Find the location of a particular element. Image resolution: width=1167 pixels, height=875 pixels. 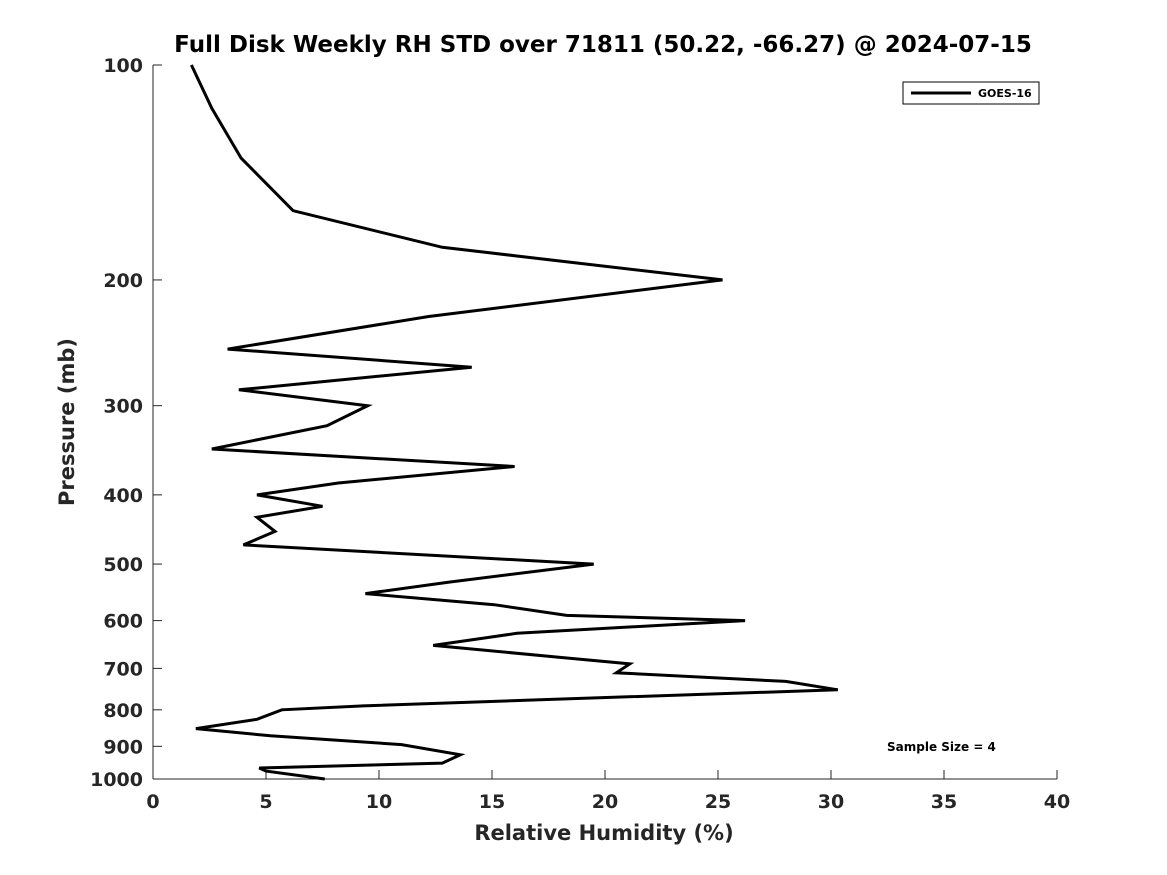

y-tick-label: 900 is located at coordinates (123, 747).